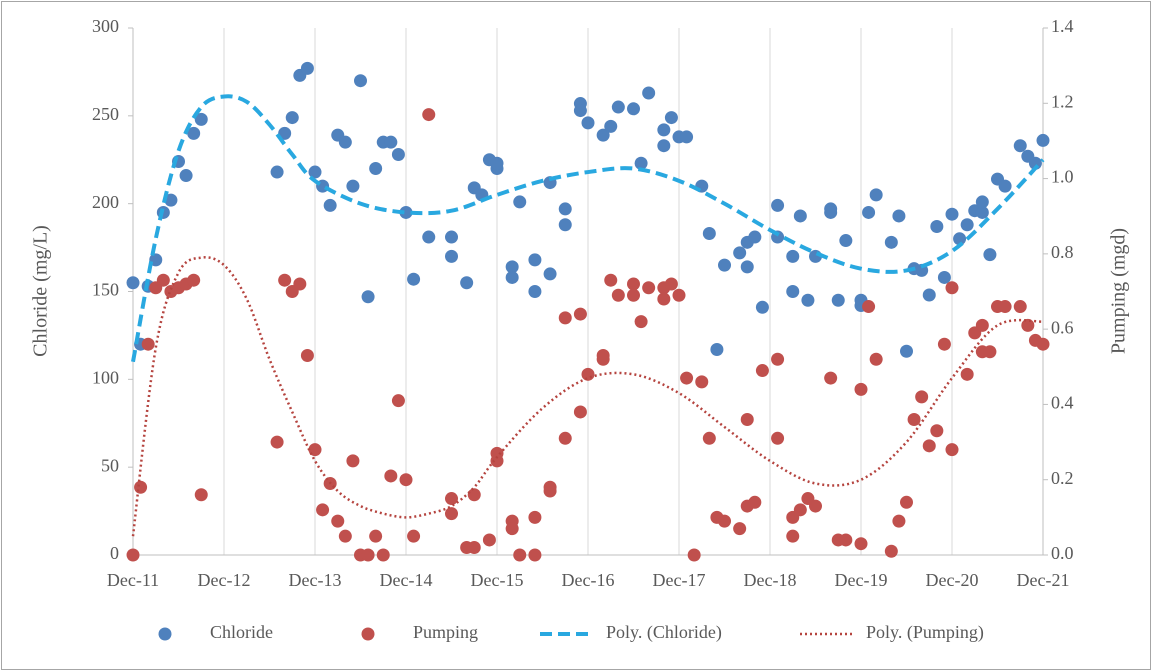 This screenshot has height=672, width=1153. Describe the element at coordinates (1062, 26) in the screenshot. I see `y2-tick-label: 1.4` at that location.